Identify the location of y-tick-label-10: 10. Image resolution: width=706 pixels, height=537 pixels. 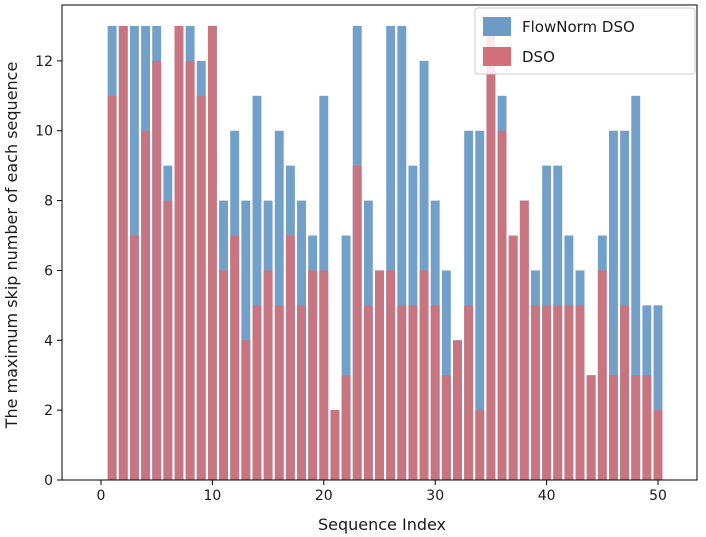
(44, 132).